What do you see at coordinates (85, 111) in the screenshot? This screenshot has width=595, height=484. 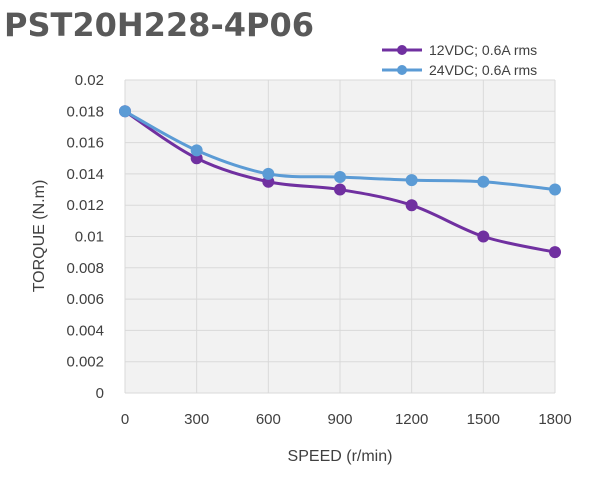 I see `y-tick-label: 0.018` at bounding box center [85, 111].